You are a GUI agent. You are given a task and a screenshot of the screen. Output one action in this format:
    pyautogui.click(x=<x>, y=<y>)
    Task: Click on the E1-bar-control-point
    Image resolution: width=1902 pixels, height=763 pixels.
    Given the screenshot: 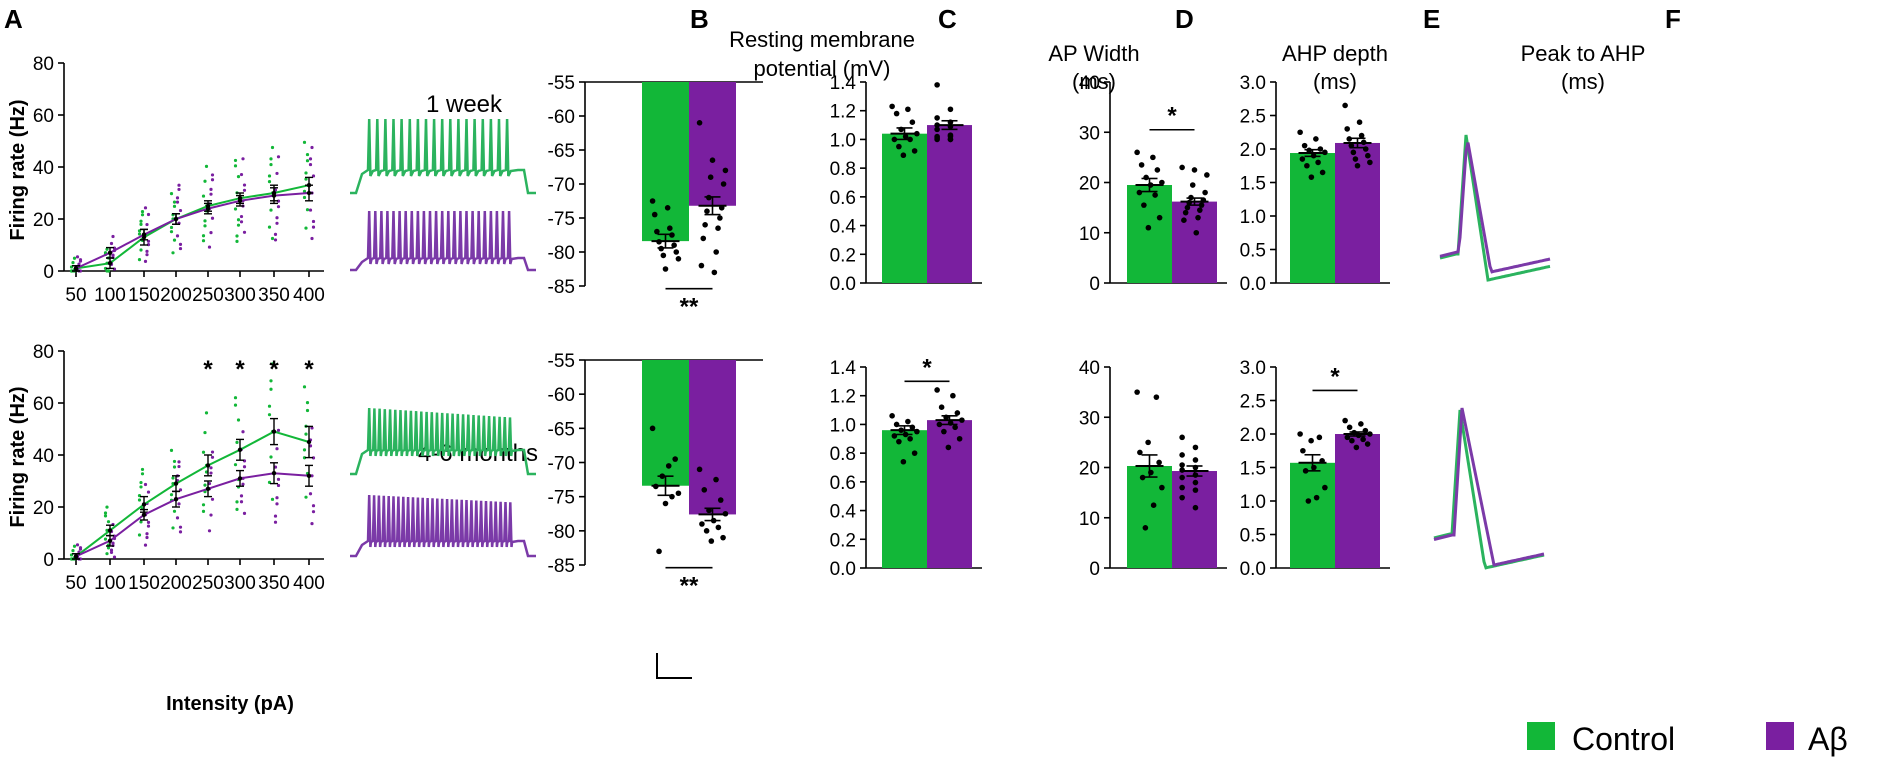 What is the action you would take?
    pyautogui.click(x=1311, y=177)
    